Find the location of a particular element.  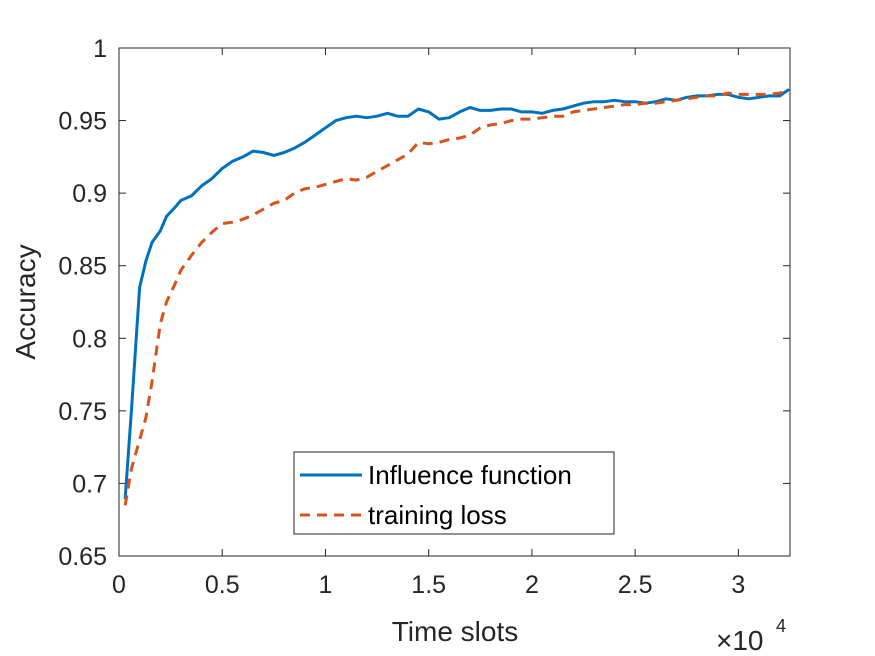

x-tick-label: 2 is located at coordinates (532, 585).